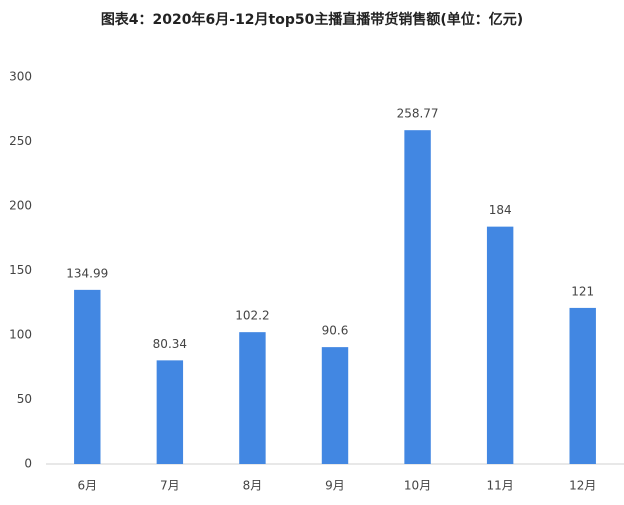  Describe the element at coordinates (312, 19) in the screenshot. I see `chart-title: 图表4：2020年6月-12月top50主播直播带货销售额(单位：亿元)` at that location.